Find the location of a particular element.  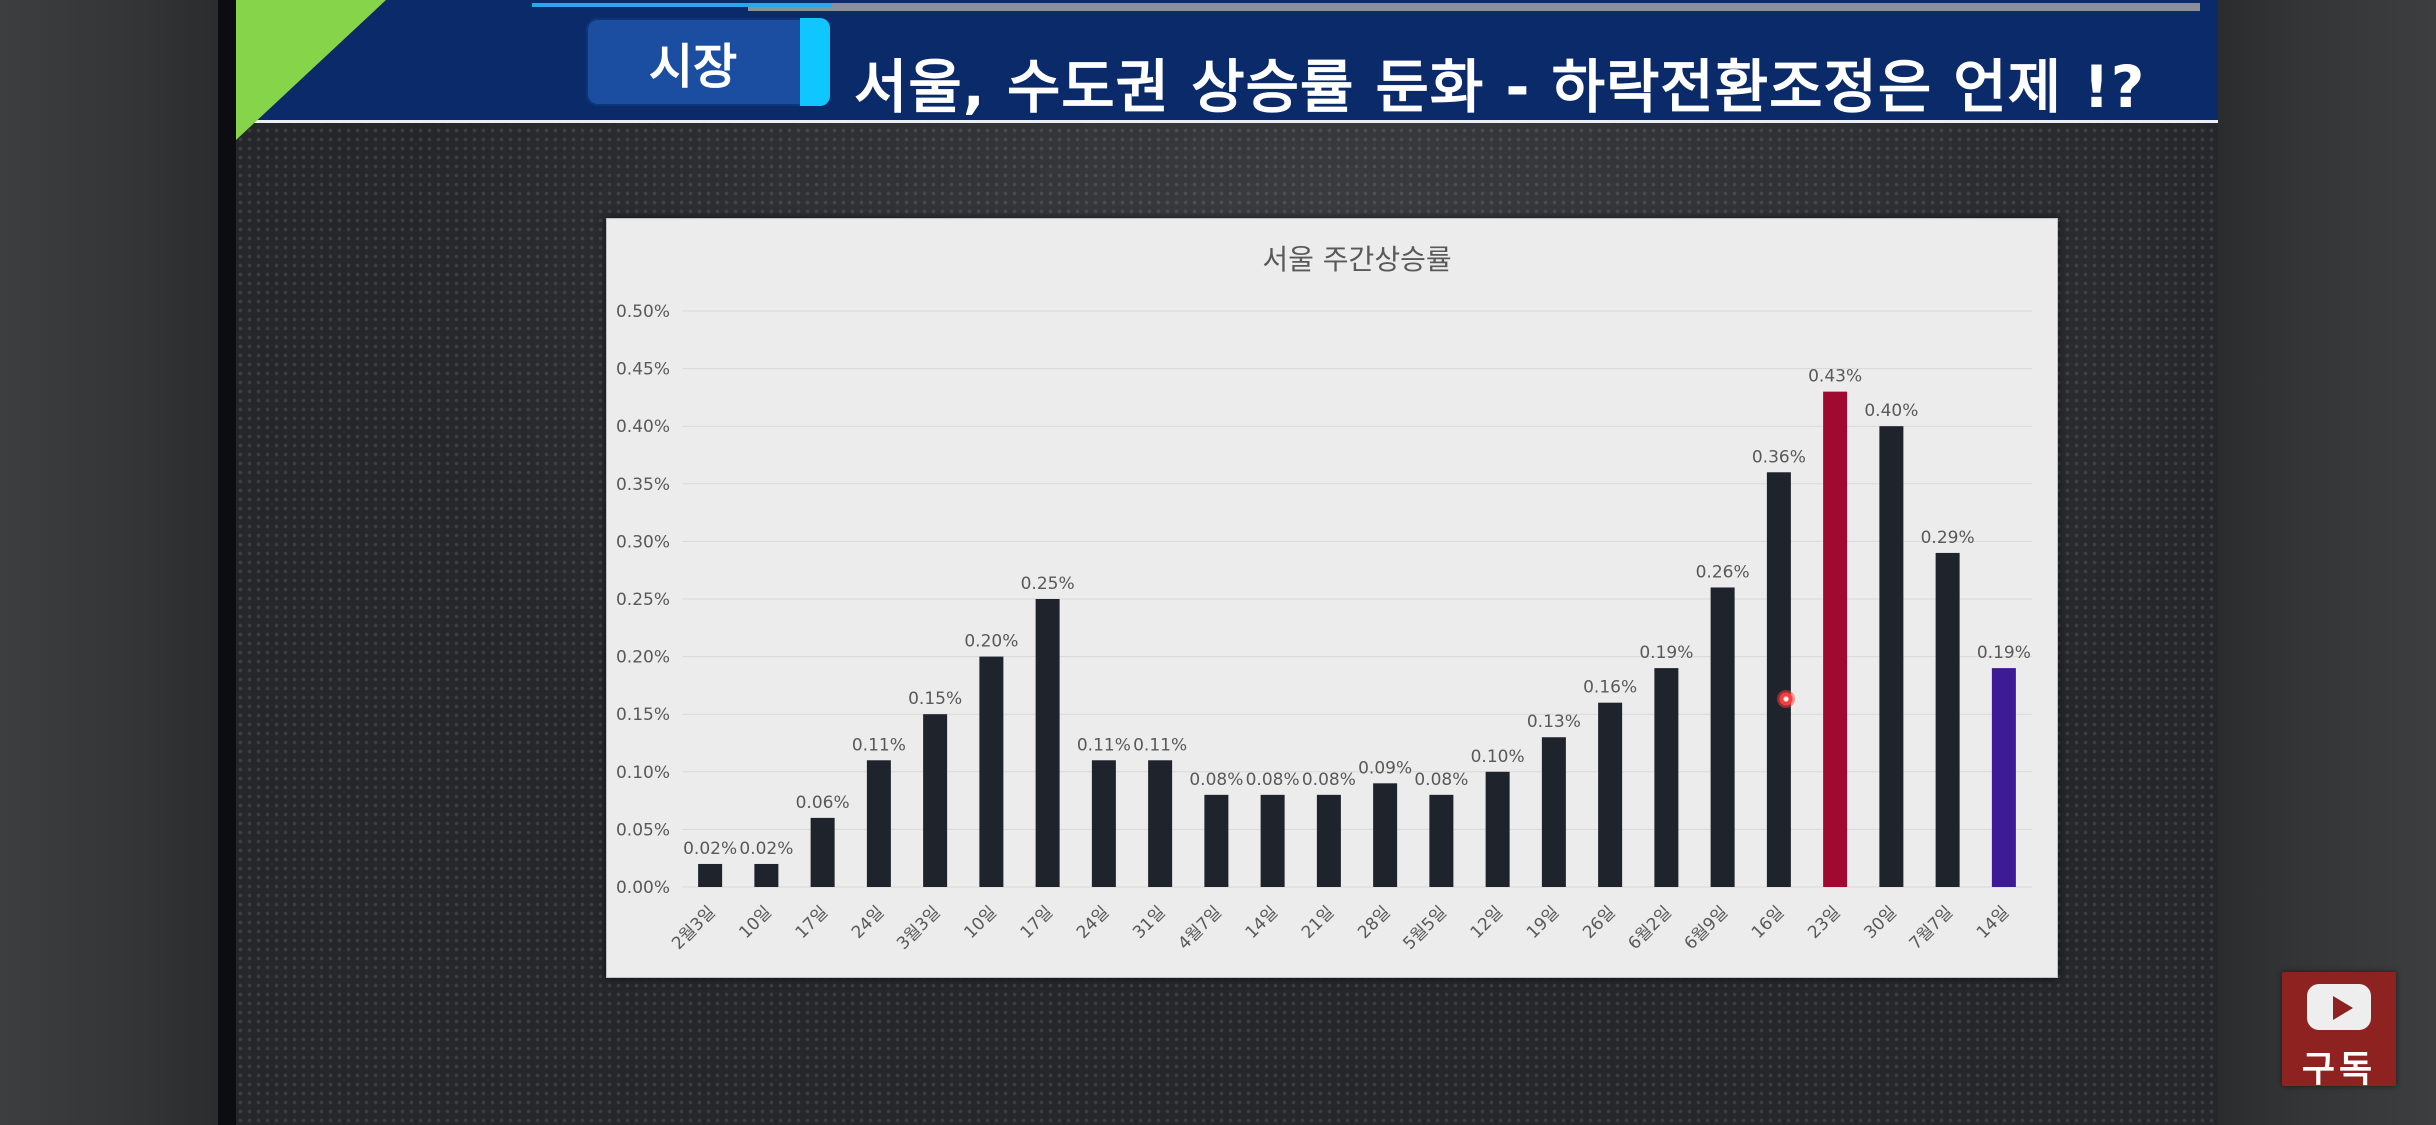

right-letterbox is located at coordinates (2327, 562).